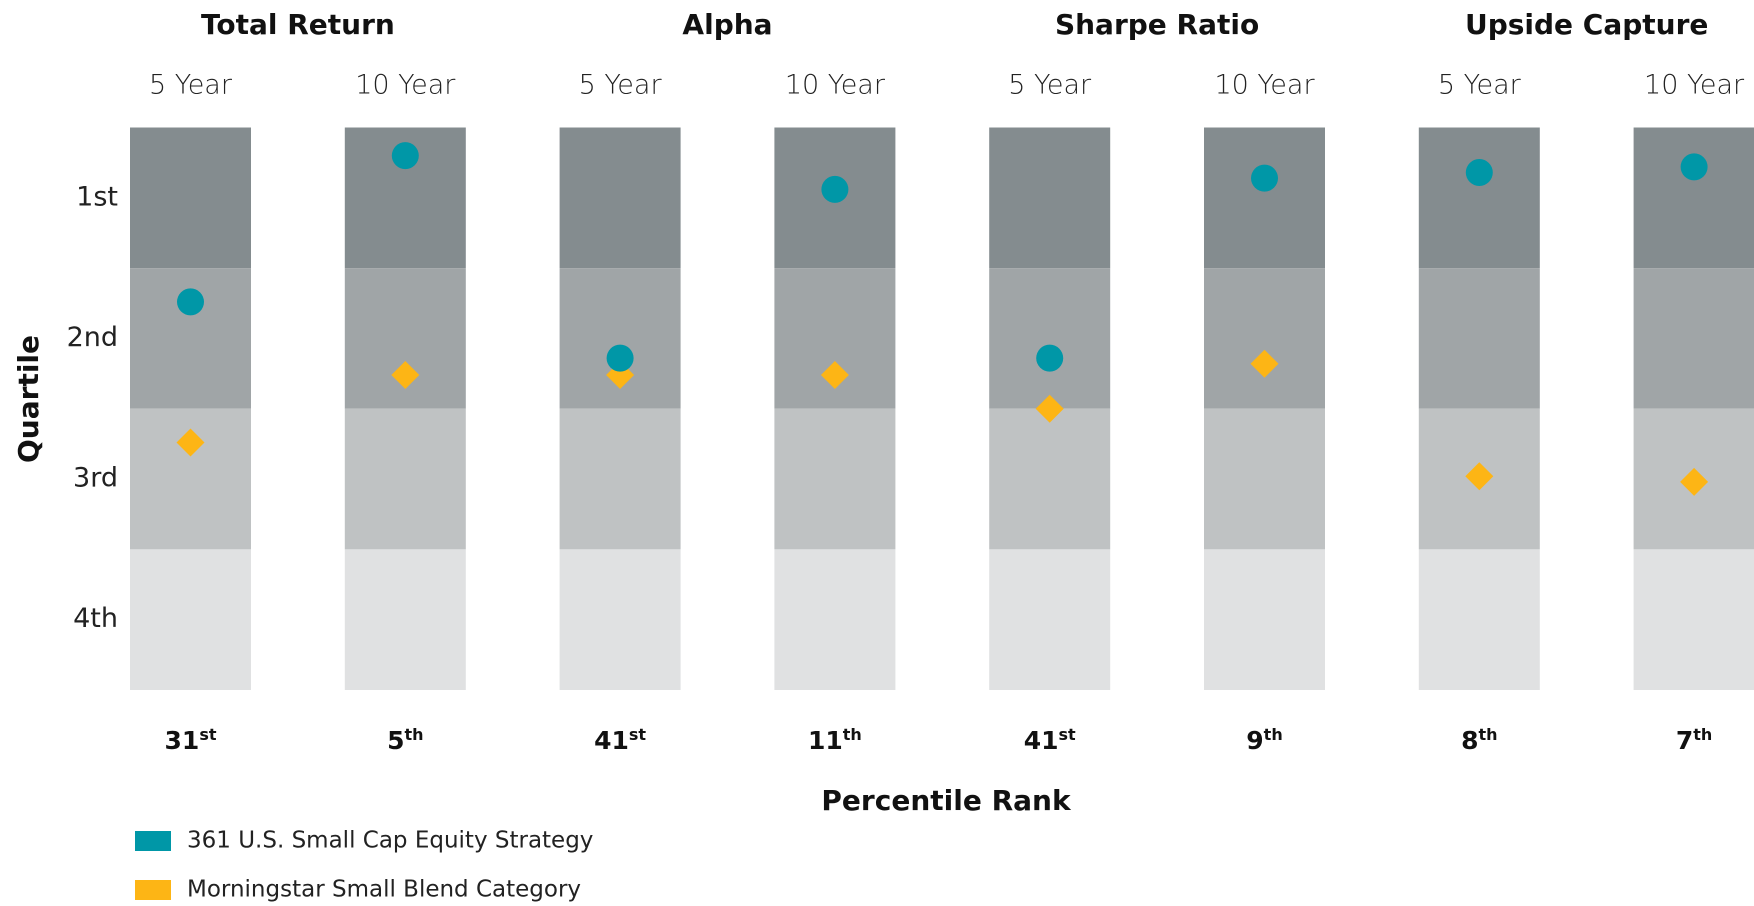  What do you see at coordinates (92, 337) in the screenshot?
I see `quartile-label: 2nd` at bounding box center [92, 337].